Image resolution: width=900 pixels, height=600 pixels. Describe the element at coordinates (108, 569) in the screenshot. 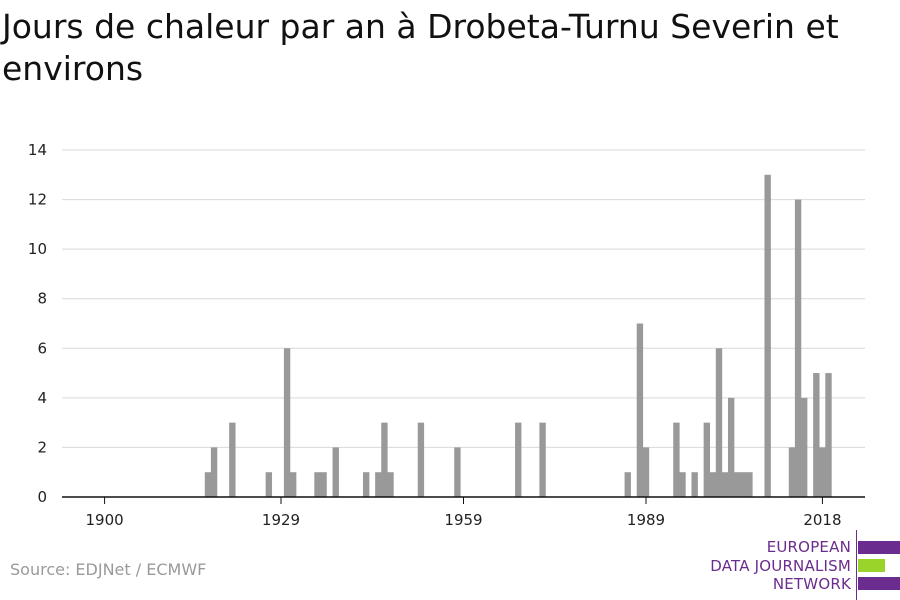

I see `source-note: Source: EDJNet / ECMWF` at that location.